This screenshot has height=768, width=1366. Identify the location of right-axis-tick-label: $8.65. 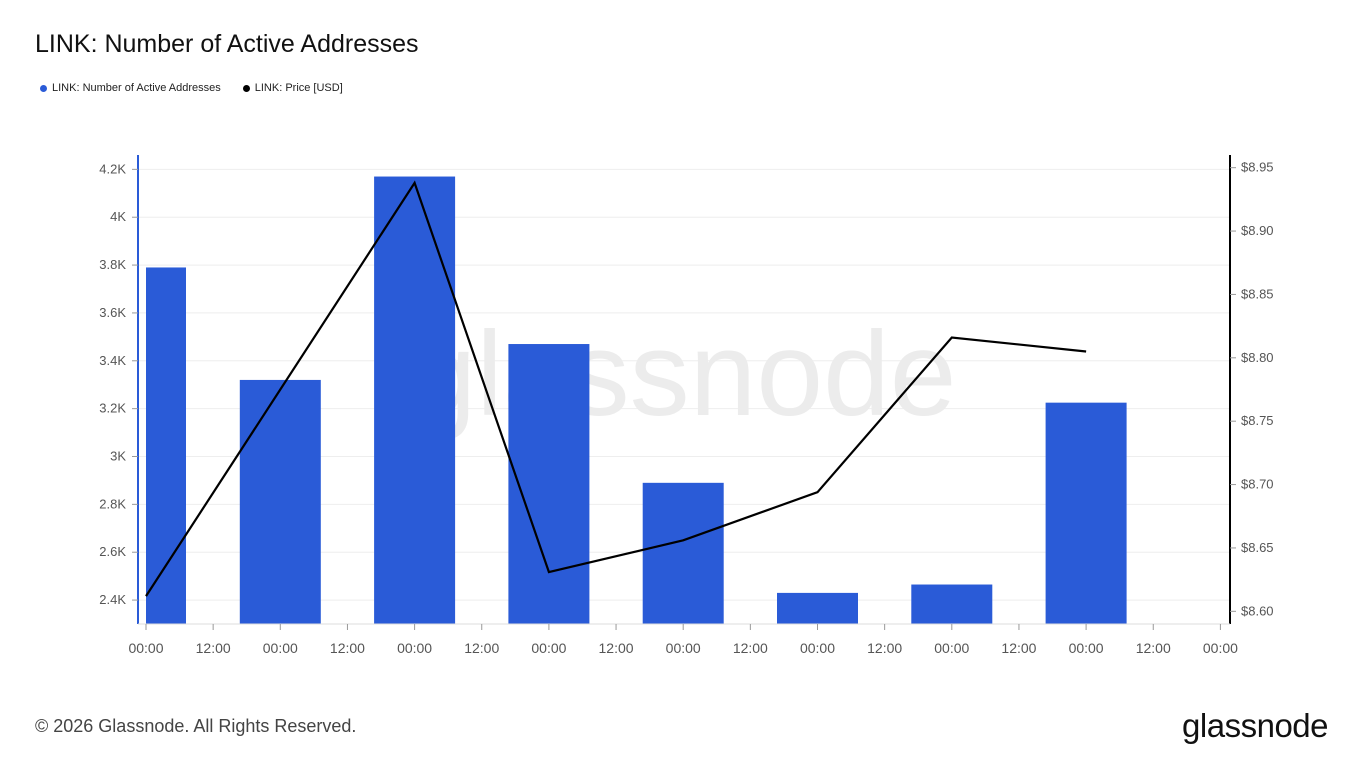
(1257, 547).